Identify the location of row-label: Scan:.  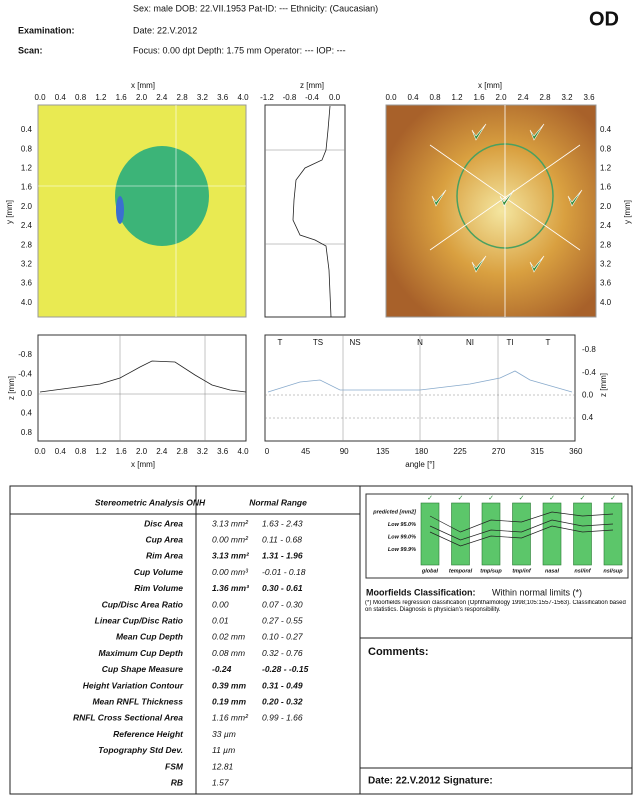
(30, 50).